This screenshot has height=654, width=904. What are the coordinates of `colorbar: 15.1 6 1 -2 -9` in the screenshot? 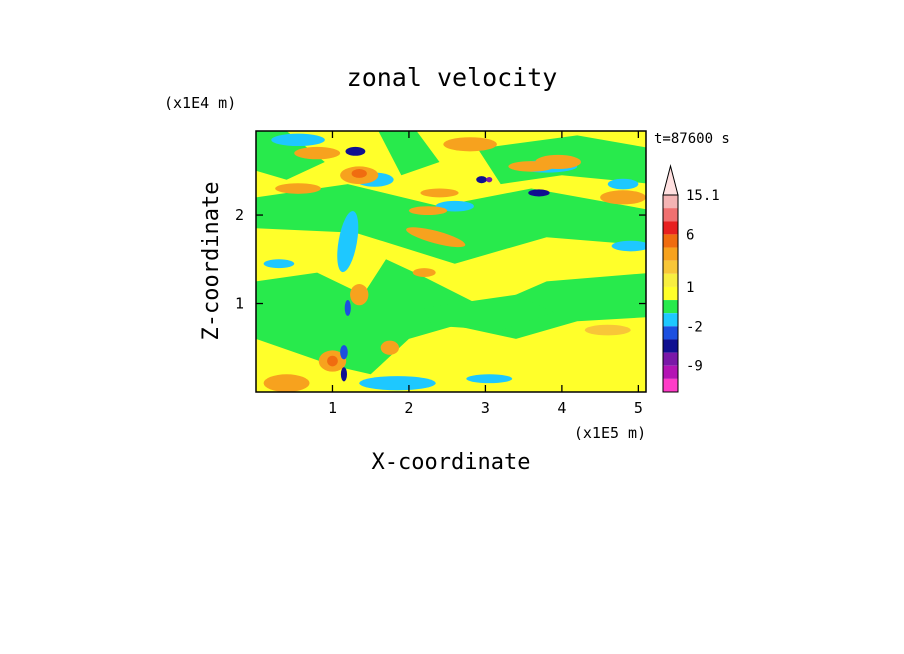 It's located at (691, 278).